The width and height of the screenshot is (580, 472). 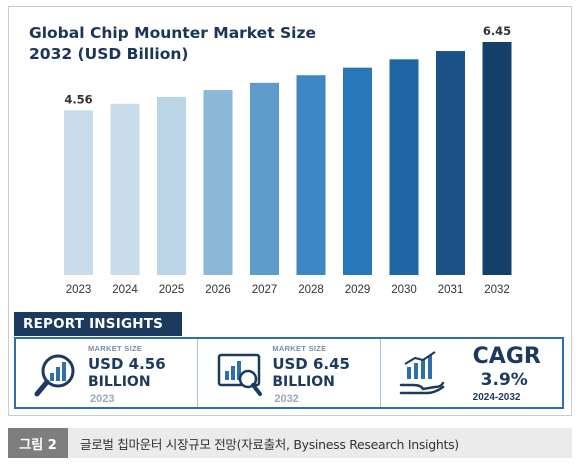 I want to click on bar-2026, so click(x=218, y=183).